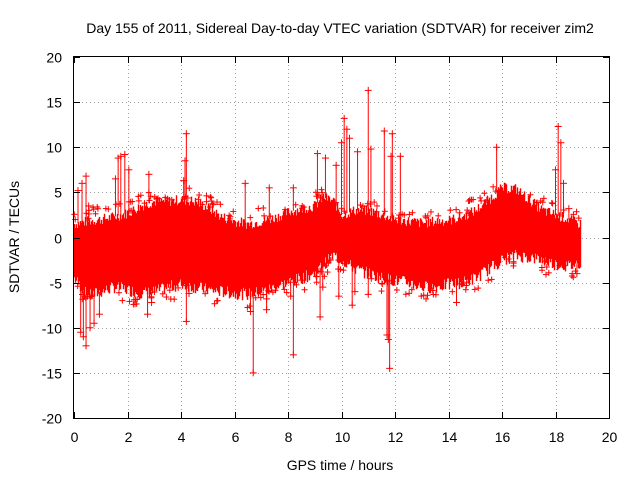  I want to click on y-axis-title: SDTVAR / TECUs, so click(14, 237).